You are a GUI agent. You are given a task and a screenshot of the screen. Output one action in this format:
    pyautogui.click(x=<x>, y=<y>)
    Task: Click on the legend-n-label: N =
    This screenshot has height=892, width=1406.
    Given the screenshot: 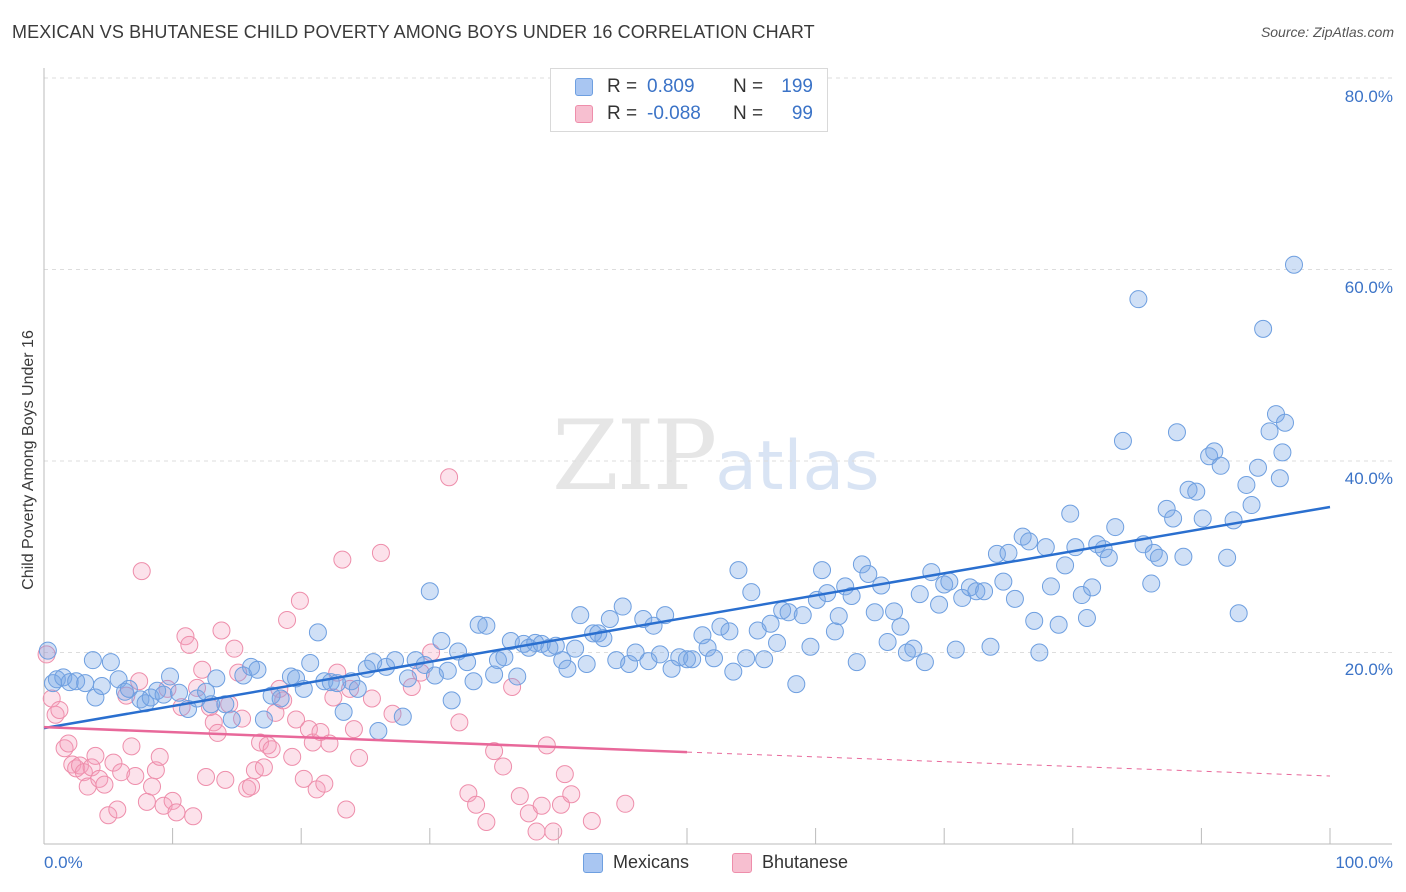 What is the action you would take?
    pyautogui.click(x=748, y=86)
    